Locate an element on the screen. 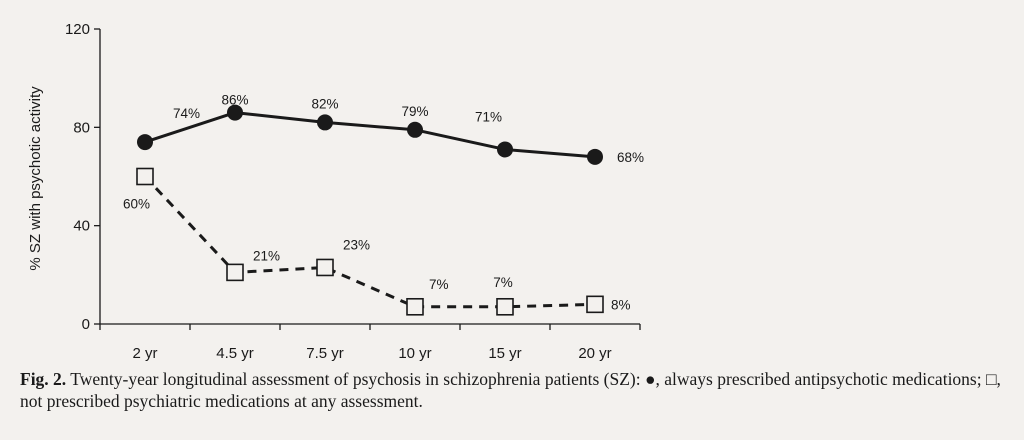 This screenshot has width=1024, height=440. data-label: 60% is located at coordinates (136, 204).